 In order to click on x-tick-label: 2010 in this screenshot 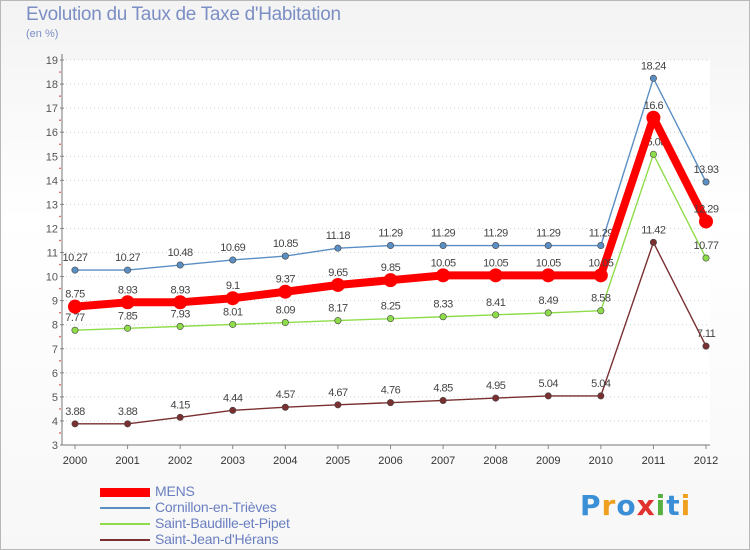, I will do `click(601, 461)`.